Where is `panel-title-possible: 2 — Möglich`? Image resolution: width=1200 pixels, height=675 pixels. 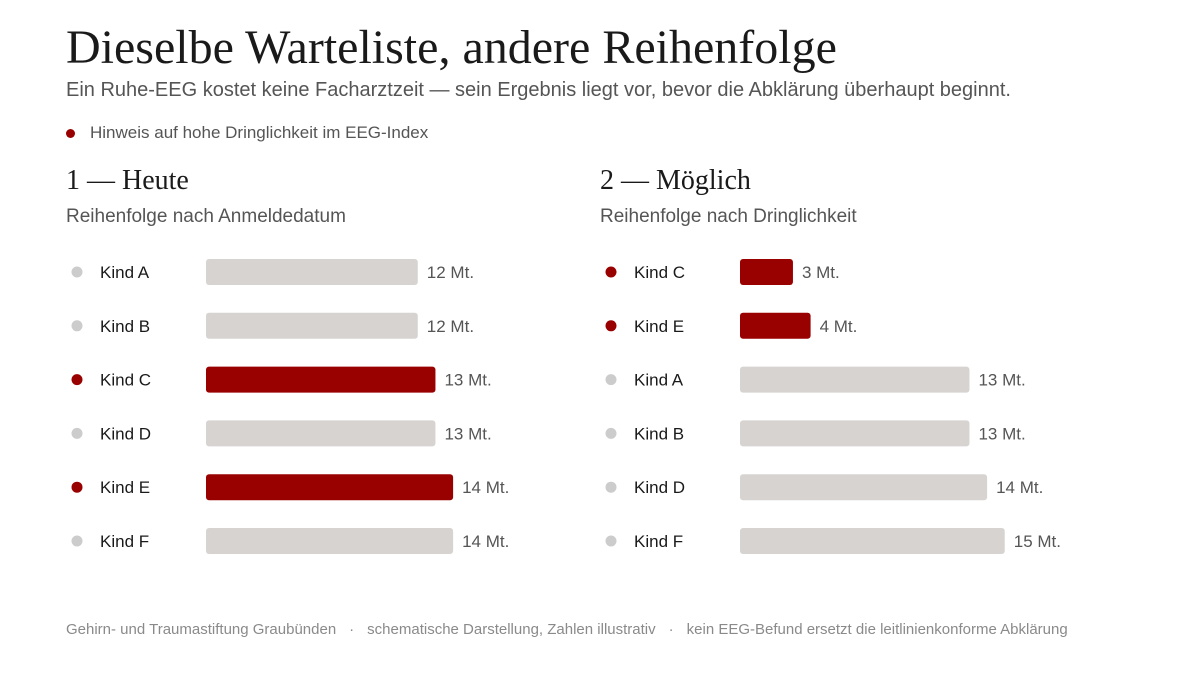
panel-title-possible: 2 — Möglich is located at coordinates (675, 180).